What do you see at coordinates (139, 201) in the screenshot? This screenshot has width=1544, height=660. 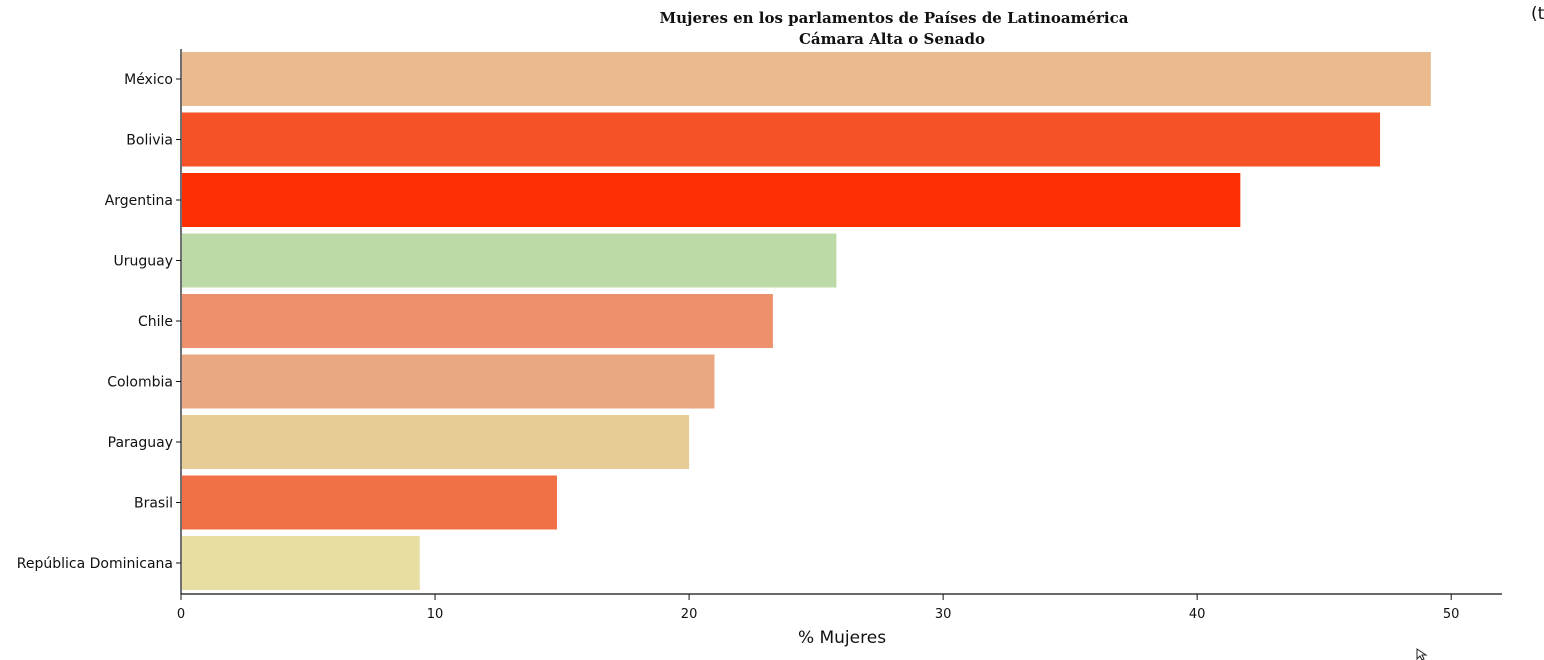 I see `category-label-2: Argentina` at bounding box center [139, 201].